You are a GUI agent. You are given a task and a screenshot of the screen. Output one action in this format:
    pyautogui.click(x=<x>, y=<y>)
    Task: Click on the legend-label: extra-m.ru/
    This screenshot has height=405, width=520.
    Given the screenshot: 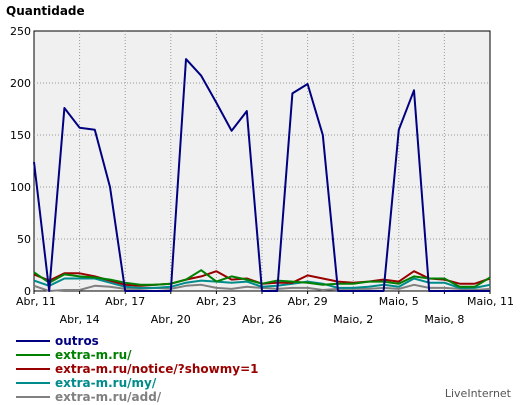 What is the action you would take?
    pyautogui.click(x=93, y=355)
    